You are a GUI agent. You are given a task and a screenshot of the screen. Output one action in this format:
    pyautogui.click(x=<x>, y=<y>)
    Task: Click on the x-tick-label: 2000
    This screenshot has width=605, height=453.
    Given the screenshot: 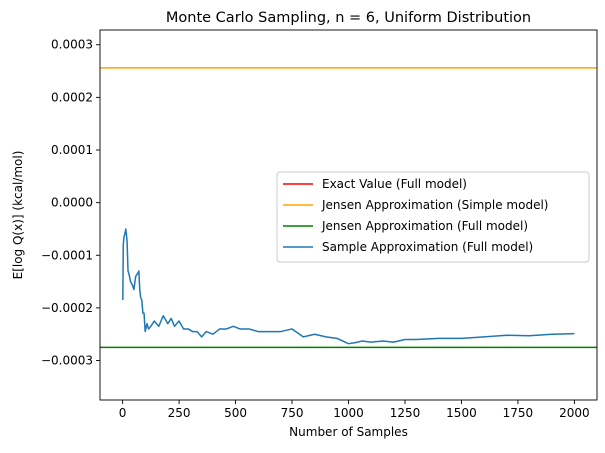 What is the action you would take?
    pyautogui.click(x=574, y=413)
    